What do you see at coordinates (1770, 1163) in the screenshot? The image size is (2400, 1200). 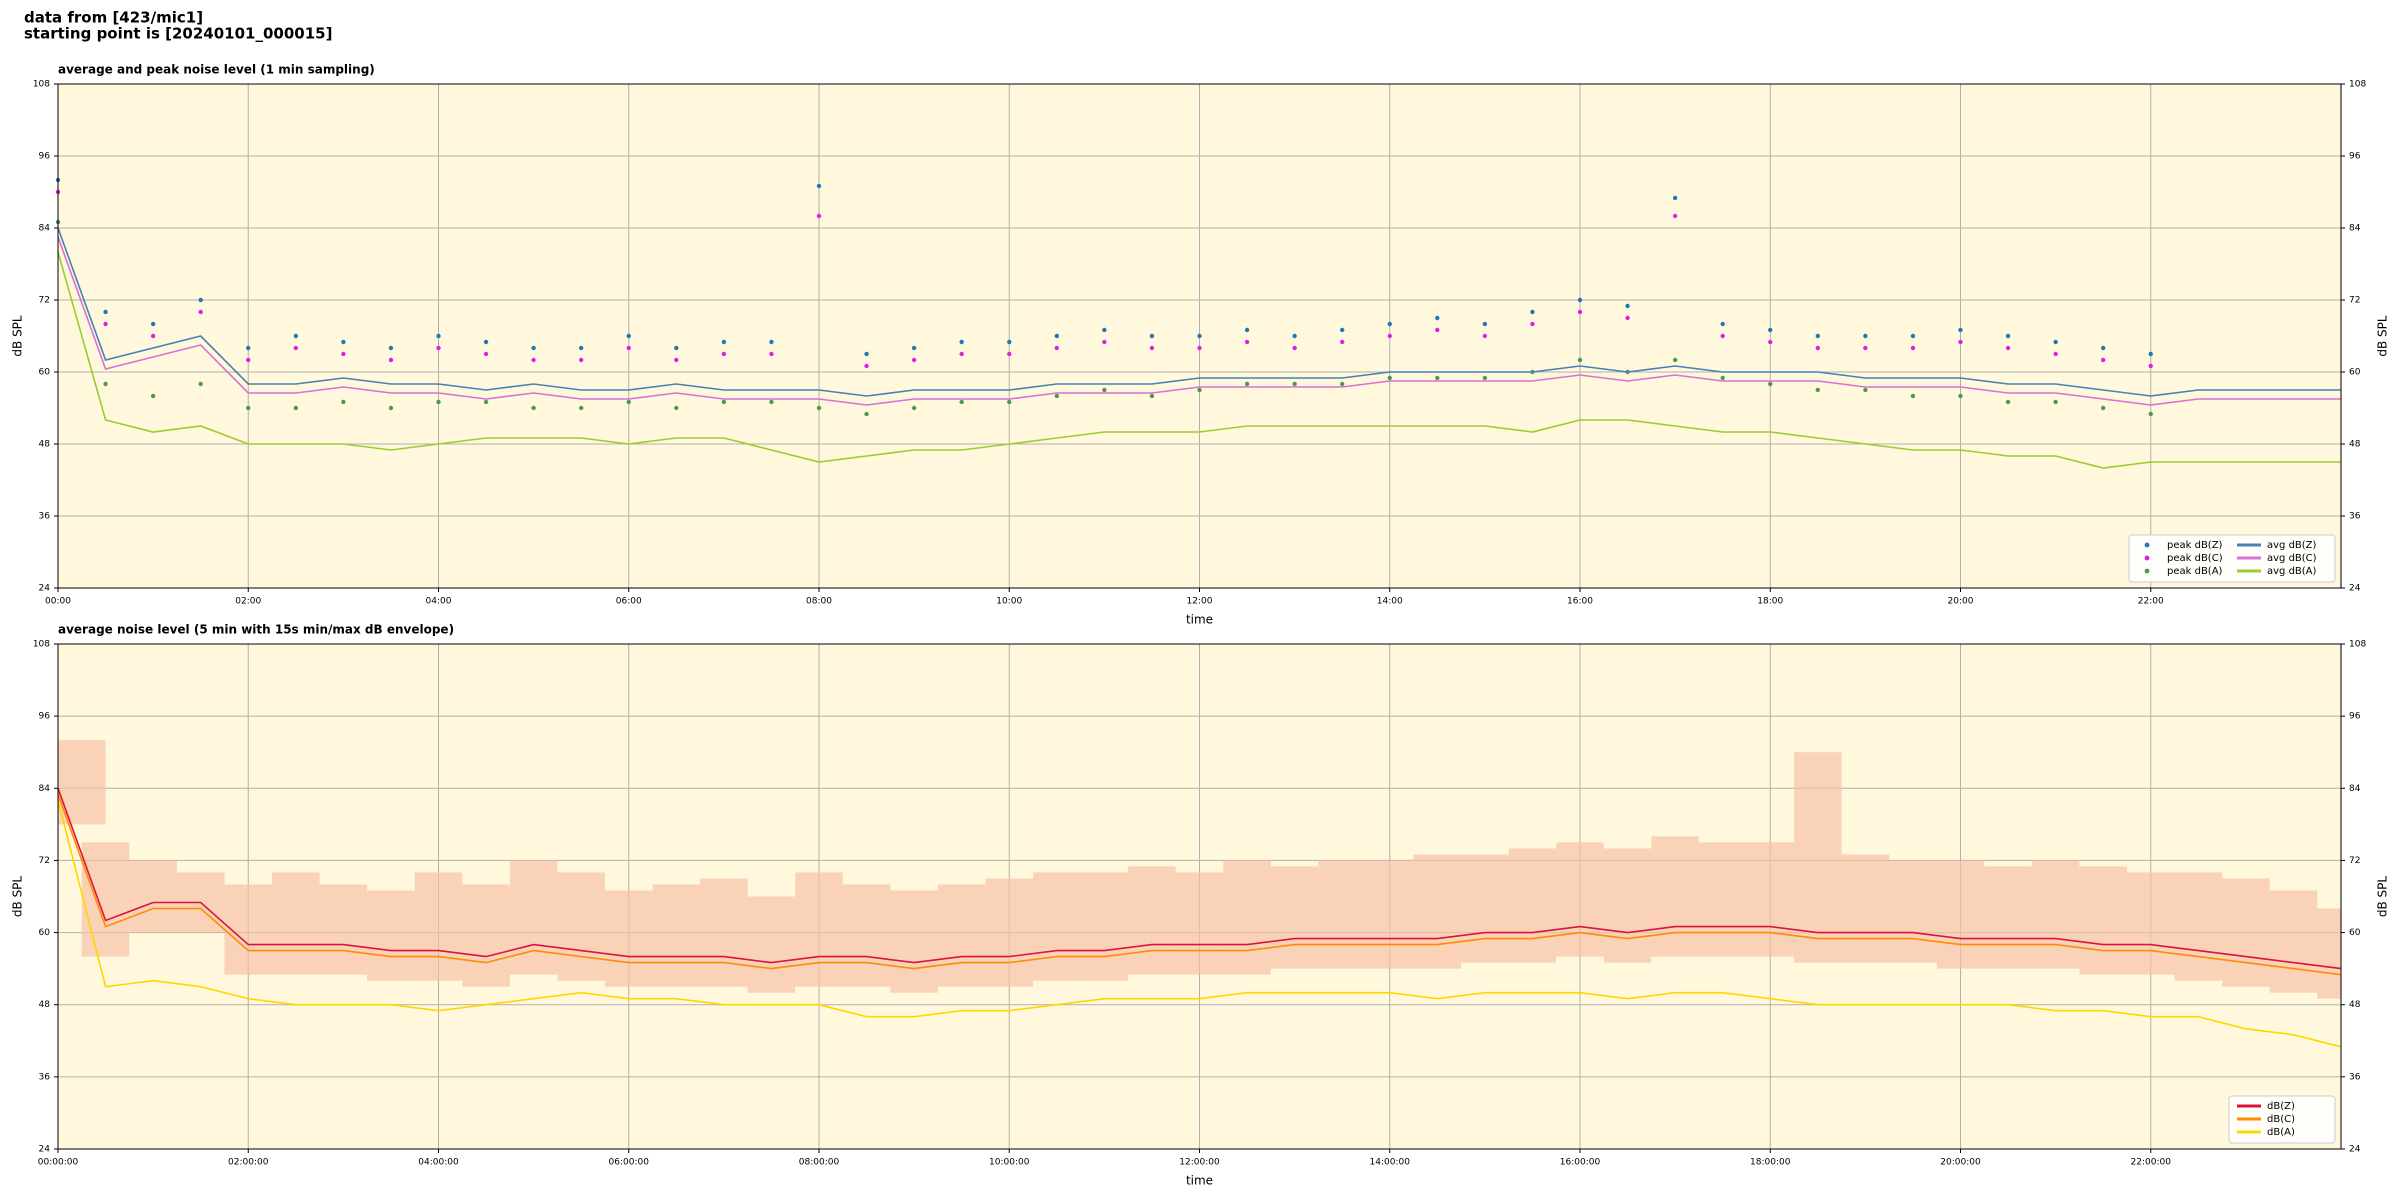 I see `x-tick-label: 18:00:00` at bounding box center [1770, 1163].